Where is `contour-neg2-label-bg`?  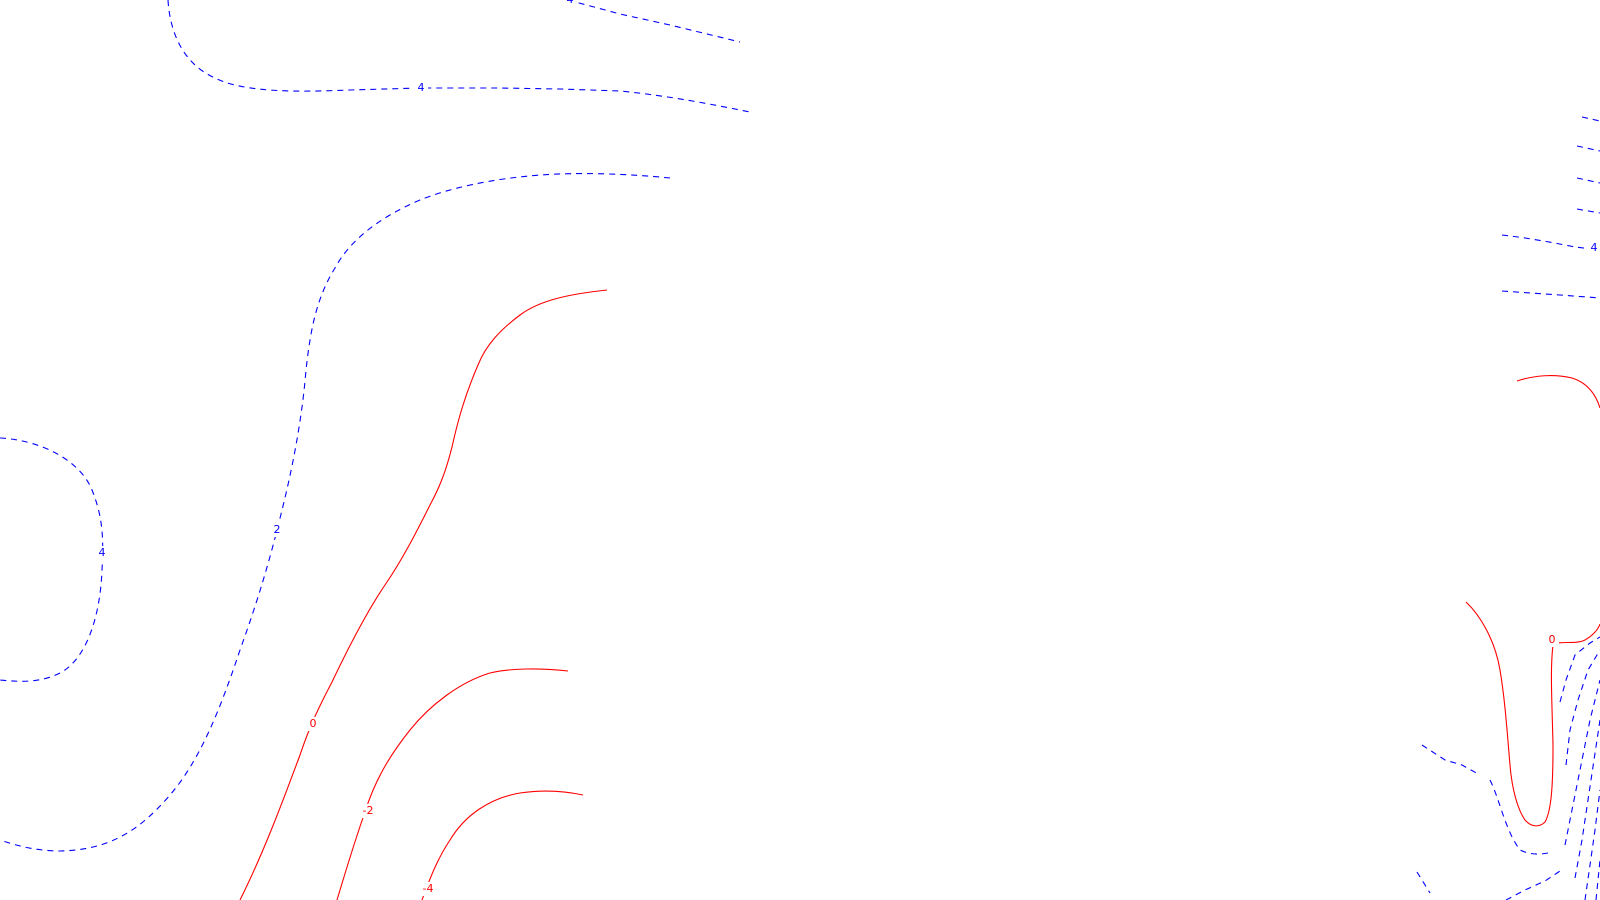
contour-neg2-label-bg is located at coordinates (368, 811).